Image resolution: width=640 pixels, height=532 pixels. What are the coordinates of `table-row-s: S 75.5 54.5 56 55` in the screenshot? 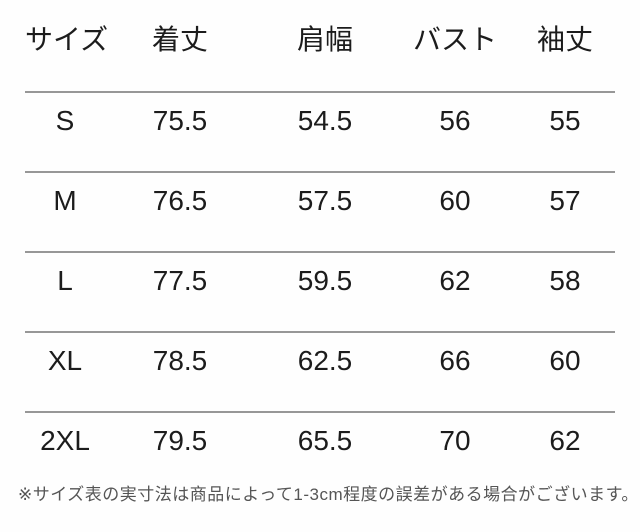 It's located at (320, 132).